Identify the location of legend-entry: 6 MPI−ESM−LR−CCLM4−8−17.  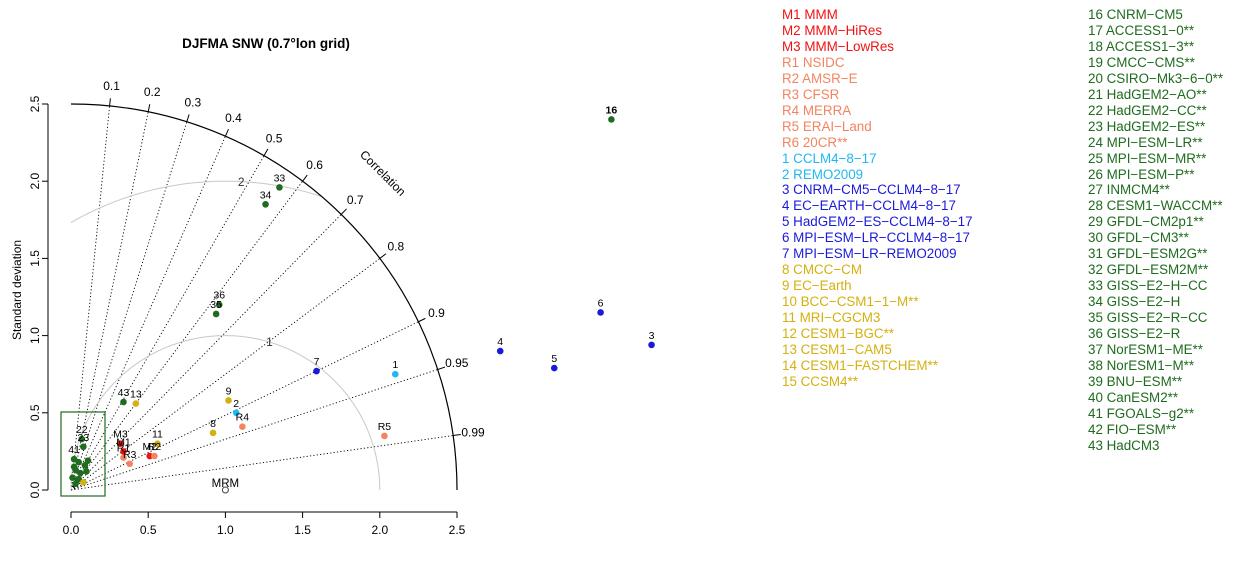
(876, 238).